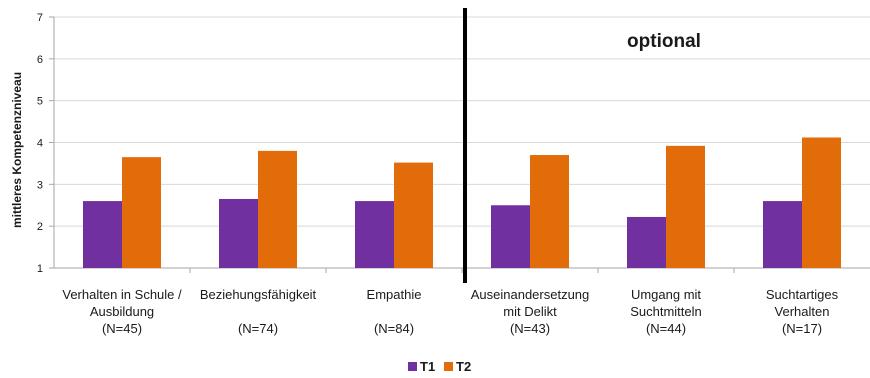  Describe the element at coordinates (802, 328) in the screenshot. I see `x-category-label: (N=17)` at that location.